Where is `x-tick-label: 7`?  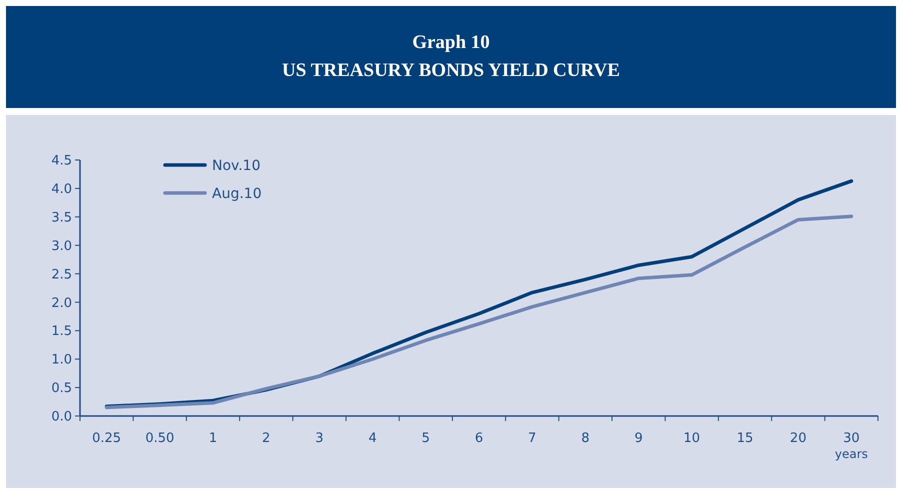 x-tick-label: 7 is located at coordinates (532, 438).